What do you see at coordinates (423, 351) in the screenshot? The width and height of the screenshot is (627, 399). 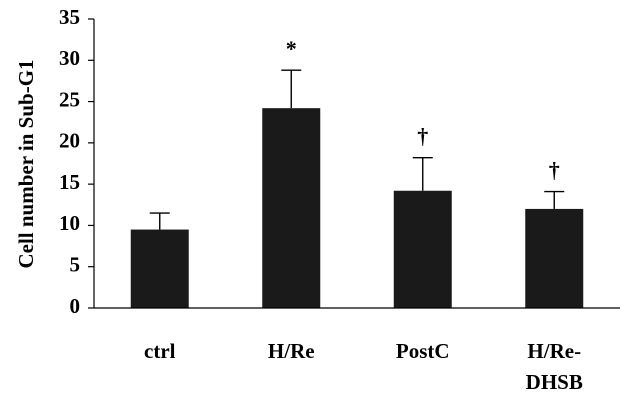 I see `x-category-label: PostC` at bounding box center [423, 351].